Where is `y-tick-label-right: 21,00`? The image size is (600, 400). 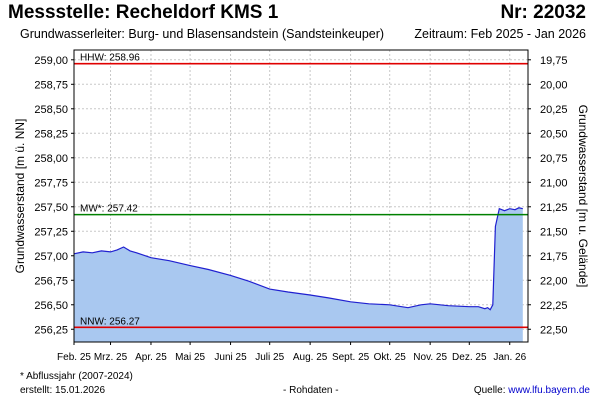
y-tick-label-right: 21,00 is located at coordinates (554, 183).